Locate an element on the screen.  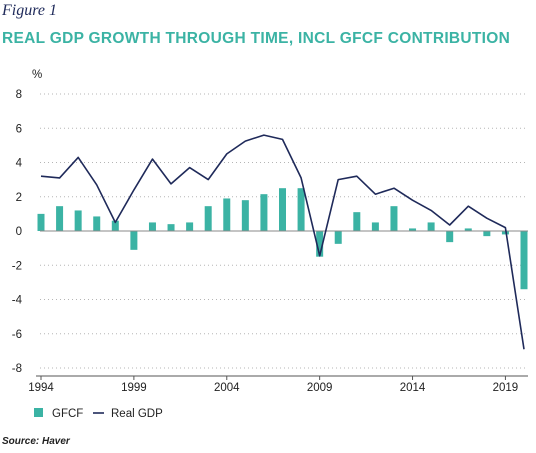
figure-label: Figure 1 is located at coordinates (29, 10).